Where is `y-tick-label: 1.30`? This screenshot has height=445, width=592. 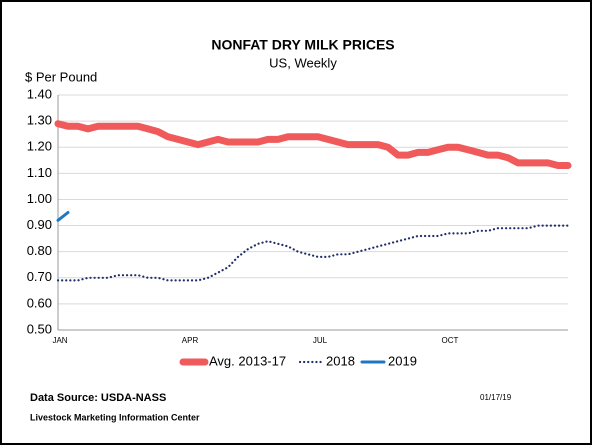 y-tick-label: 1.30 is located at coordinates (39, 120).